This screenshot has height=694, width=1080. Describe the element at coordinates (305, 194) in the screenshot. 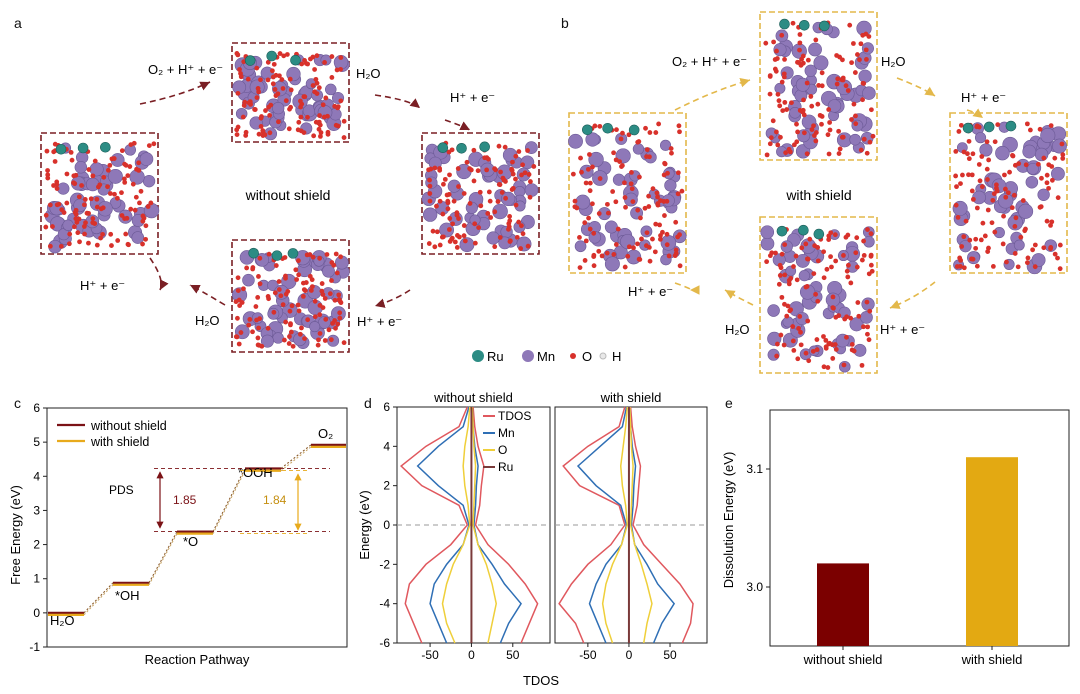

I see `cycle-arrows` at that location.